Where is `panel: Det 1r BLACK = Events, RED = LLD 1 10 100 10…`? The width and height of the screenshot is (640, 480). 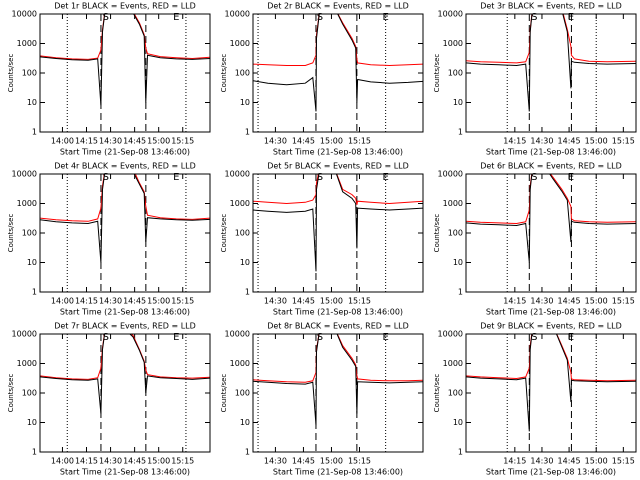
panel: Det 1r BLACK = Events, RED = LLD 1 10 100 10… is located at coordinates (109, 79).